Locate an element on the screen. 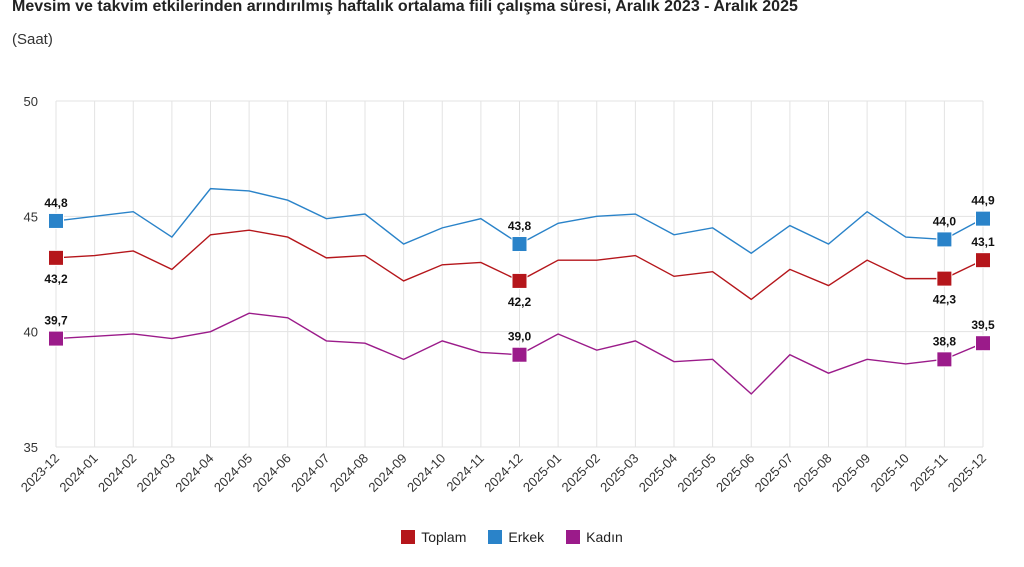 The image size is (1024, 567). x-tick-label: 2024-06 is located at coordinates (272, 473).